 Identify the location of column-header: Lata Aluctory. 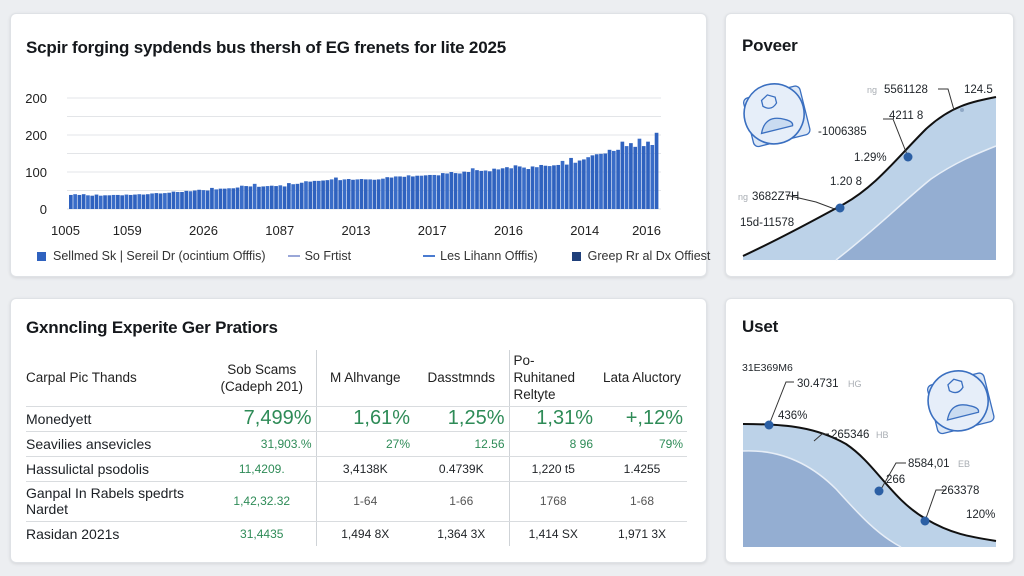
(642, 378).